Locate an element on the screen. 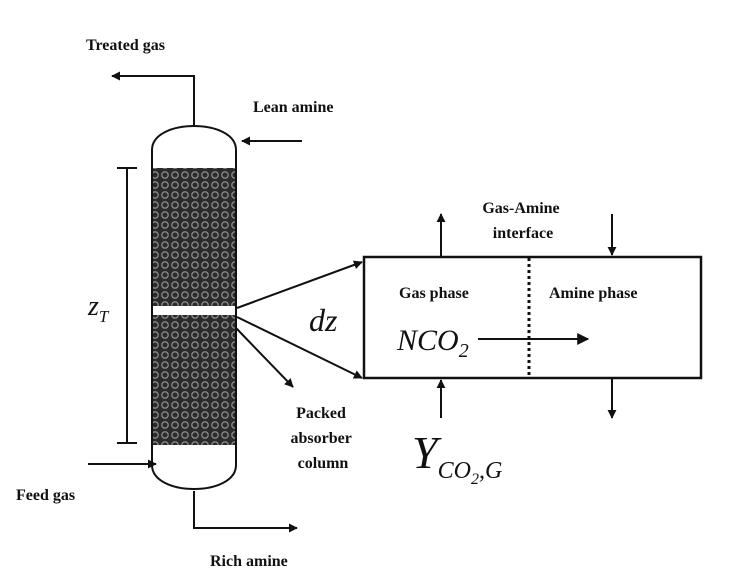 The height and width of the screenshot is (580, 738). dz-label: dz is located at coordinates (323, 320).